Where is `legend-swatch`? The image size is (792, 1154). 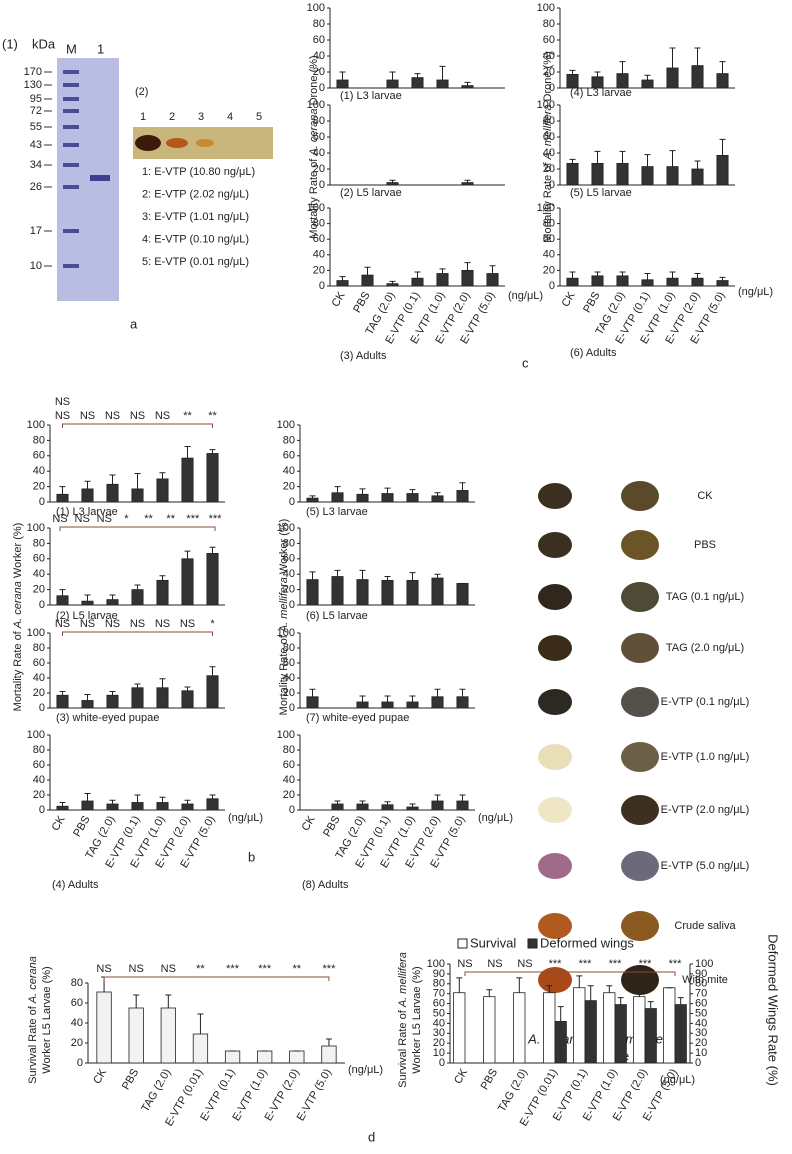
legend-swatch is located at coordinates (532, 943).